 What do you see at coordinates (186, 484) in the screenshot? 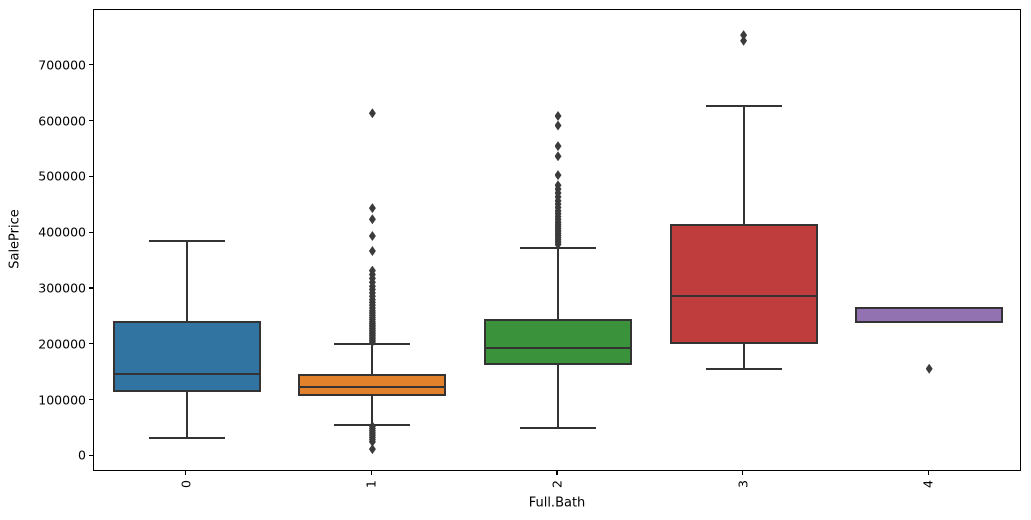
I see `x-tick-label: 0` at bounding box center [186, 484].